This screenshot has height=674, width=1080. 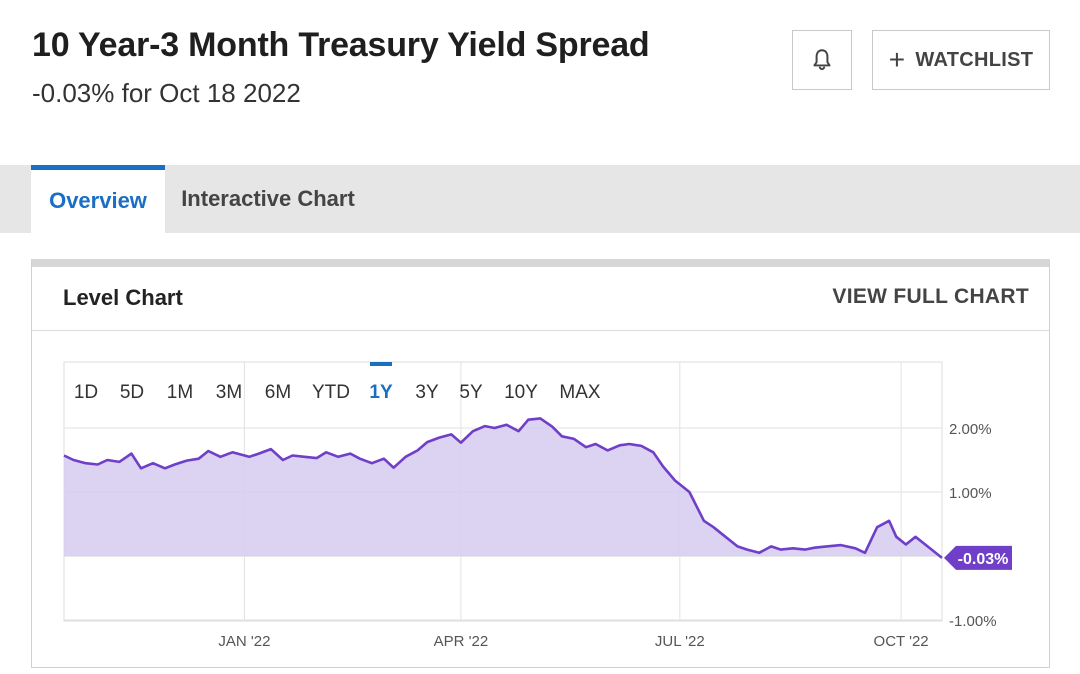 I want to click on range-button-3y: 3Y, so click(x=427, y=392).